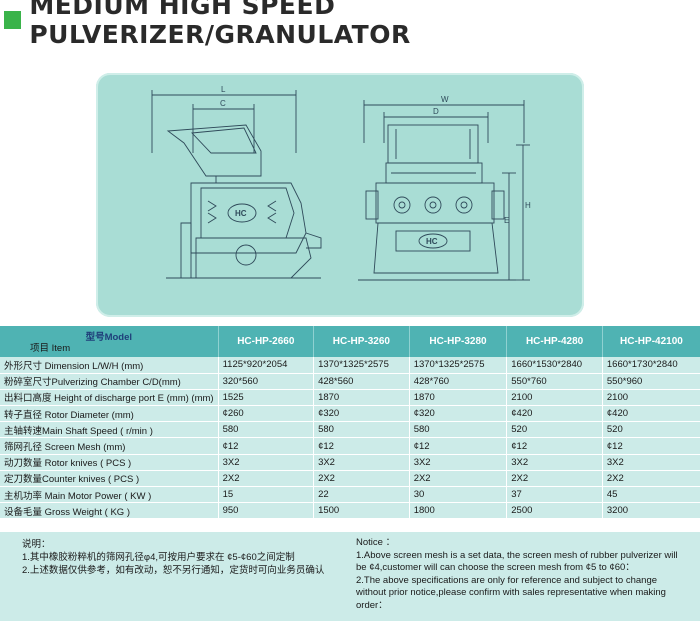  Describe the element at coordinates (36, 544) in the screenshot. I see `notes-cn-title: 说明：` at that location.